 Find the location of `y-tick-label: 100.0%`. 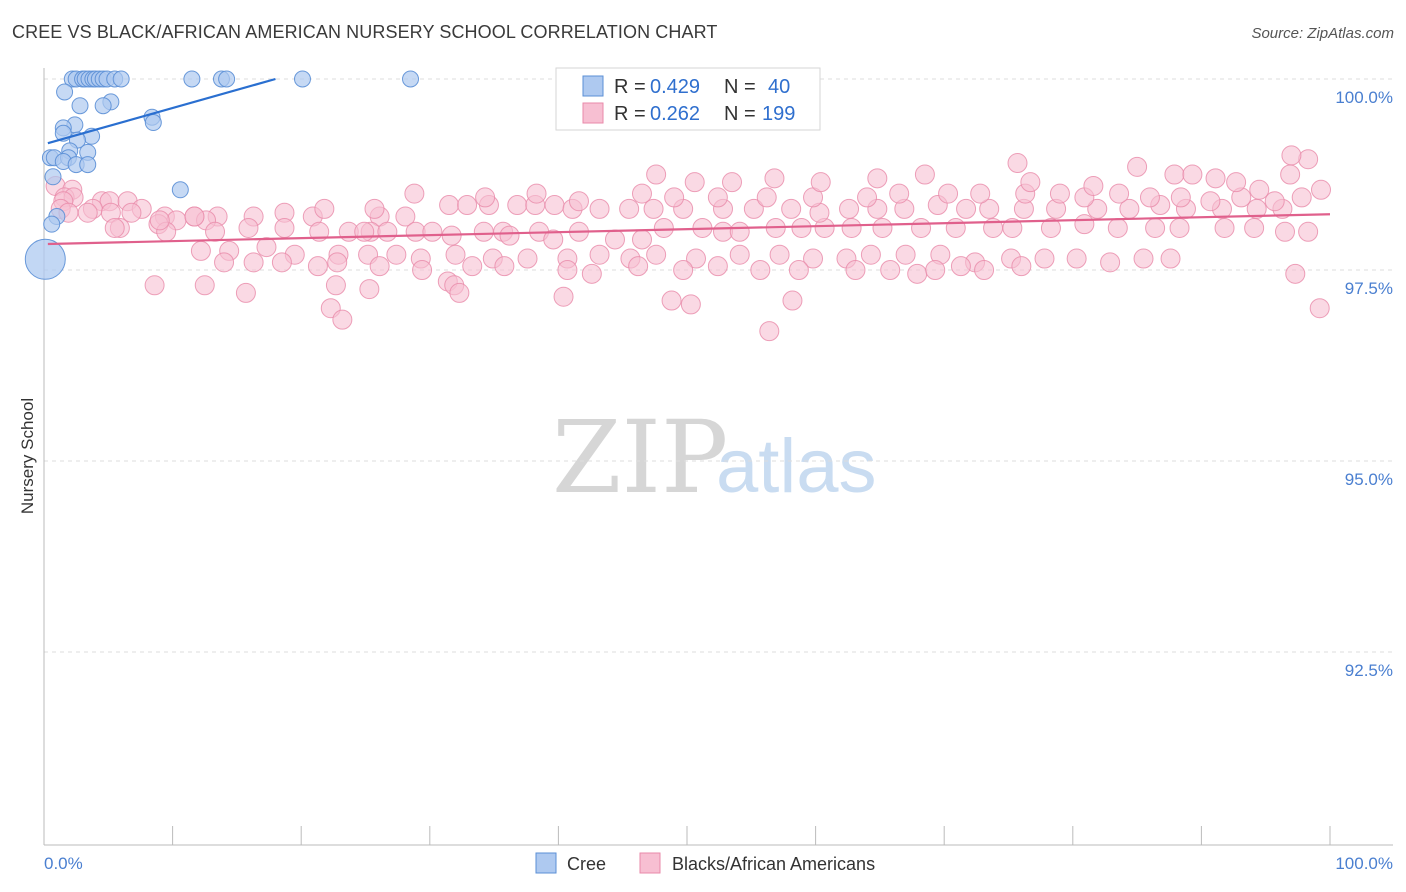

y-tick-label: 100.0% is located at coordinates (1364, 97).